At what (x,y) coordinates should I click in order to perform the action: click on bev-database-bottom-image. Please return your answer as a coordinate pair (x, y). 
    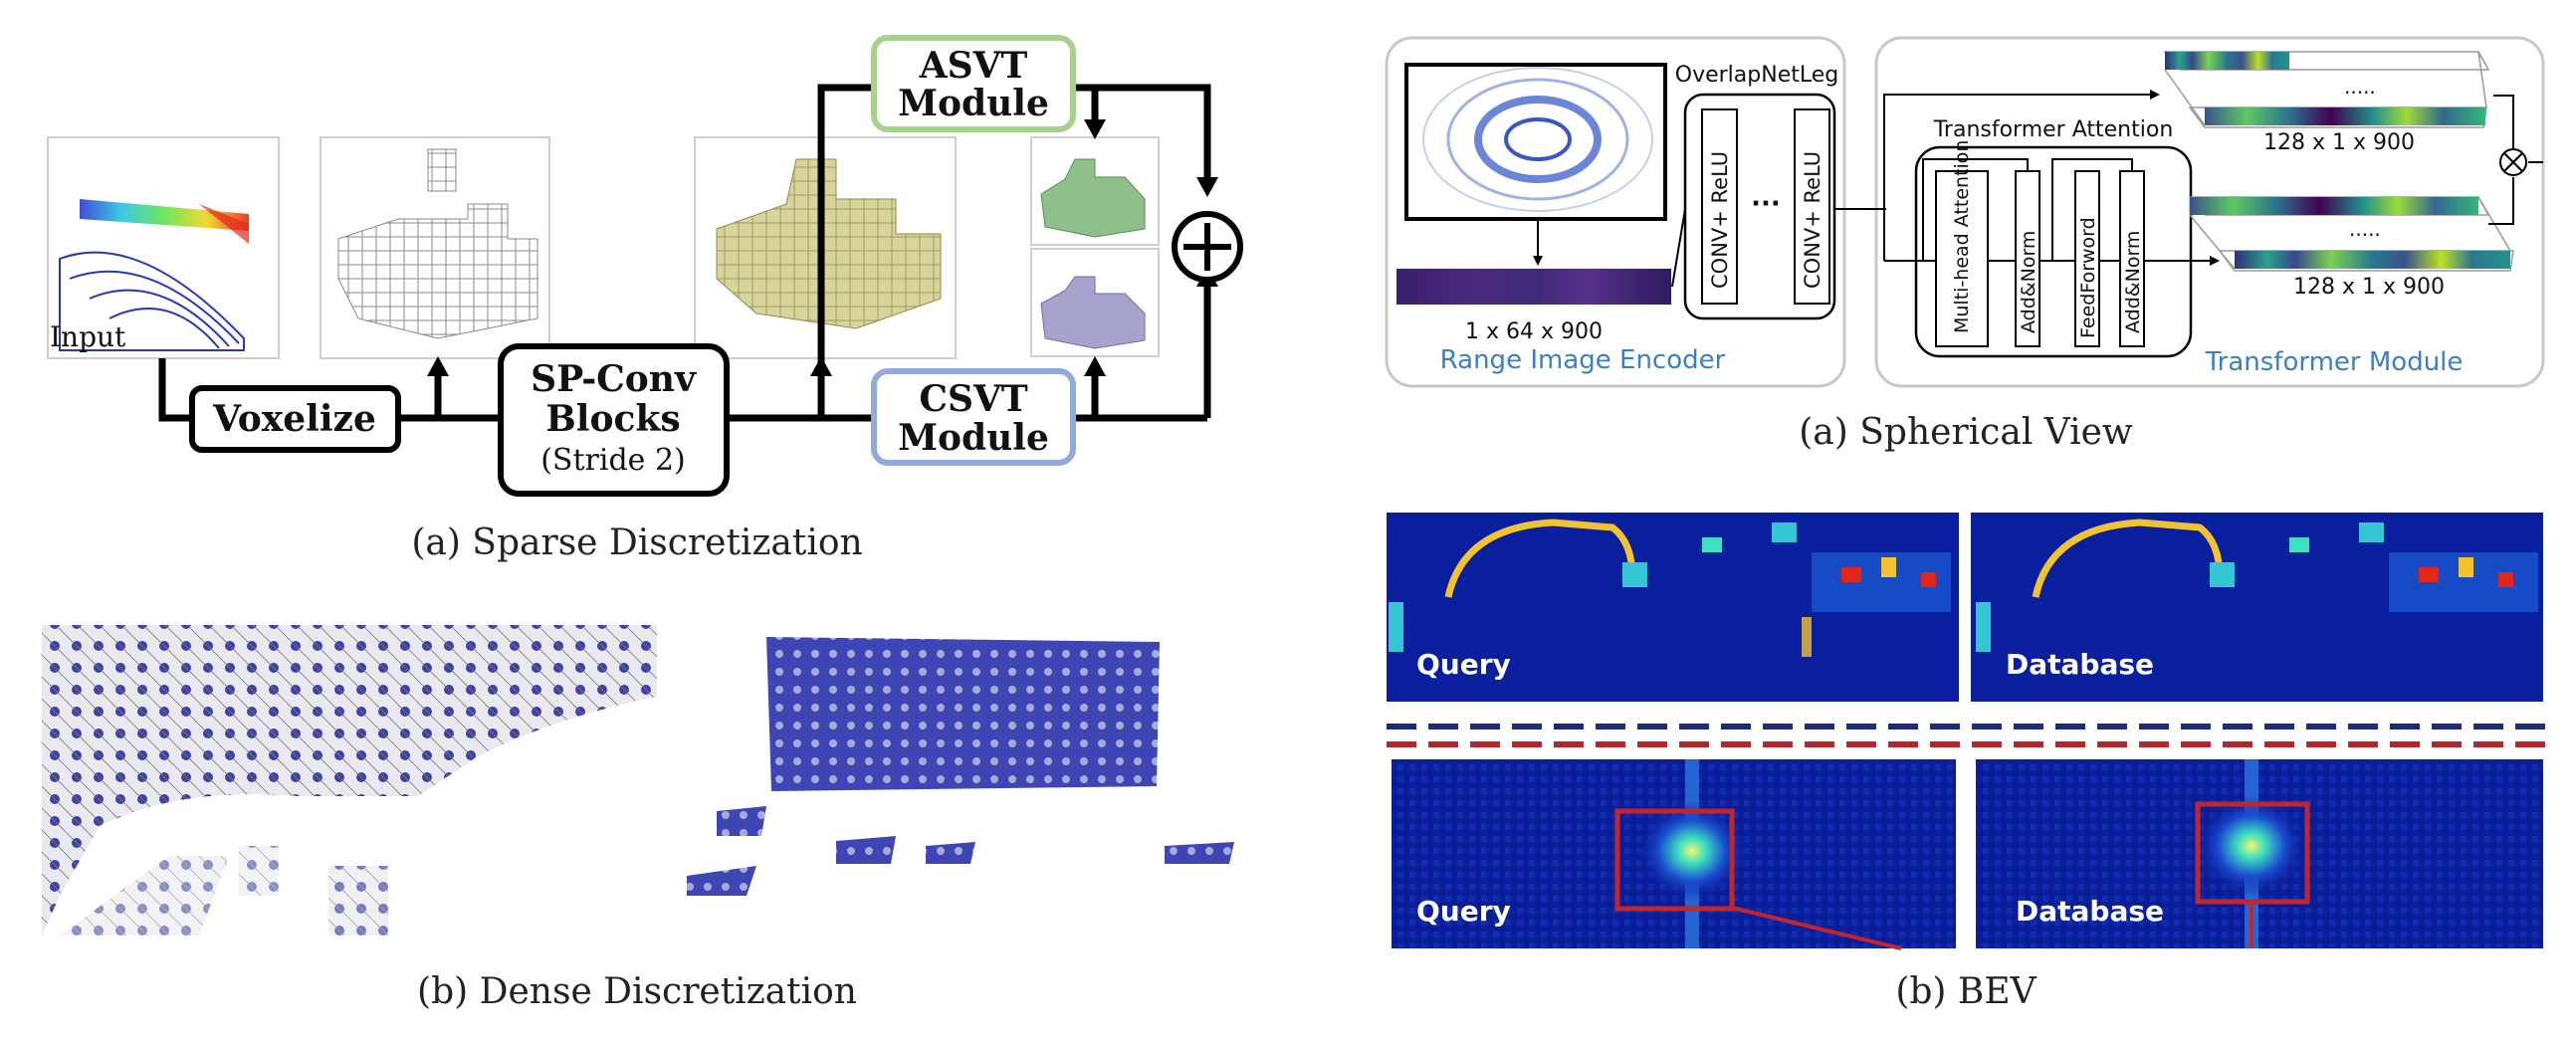
    Looking at the image, I should click on (2259, 853).